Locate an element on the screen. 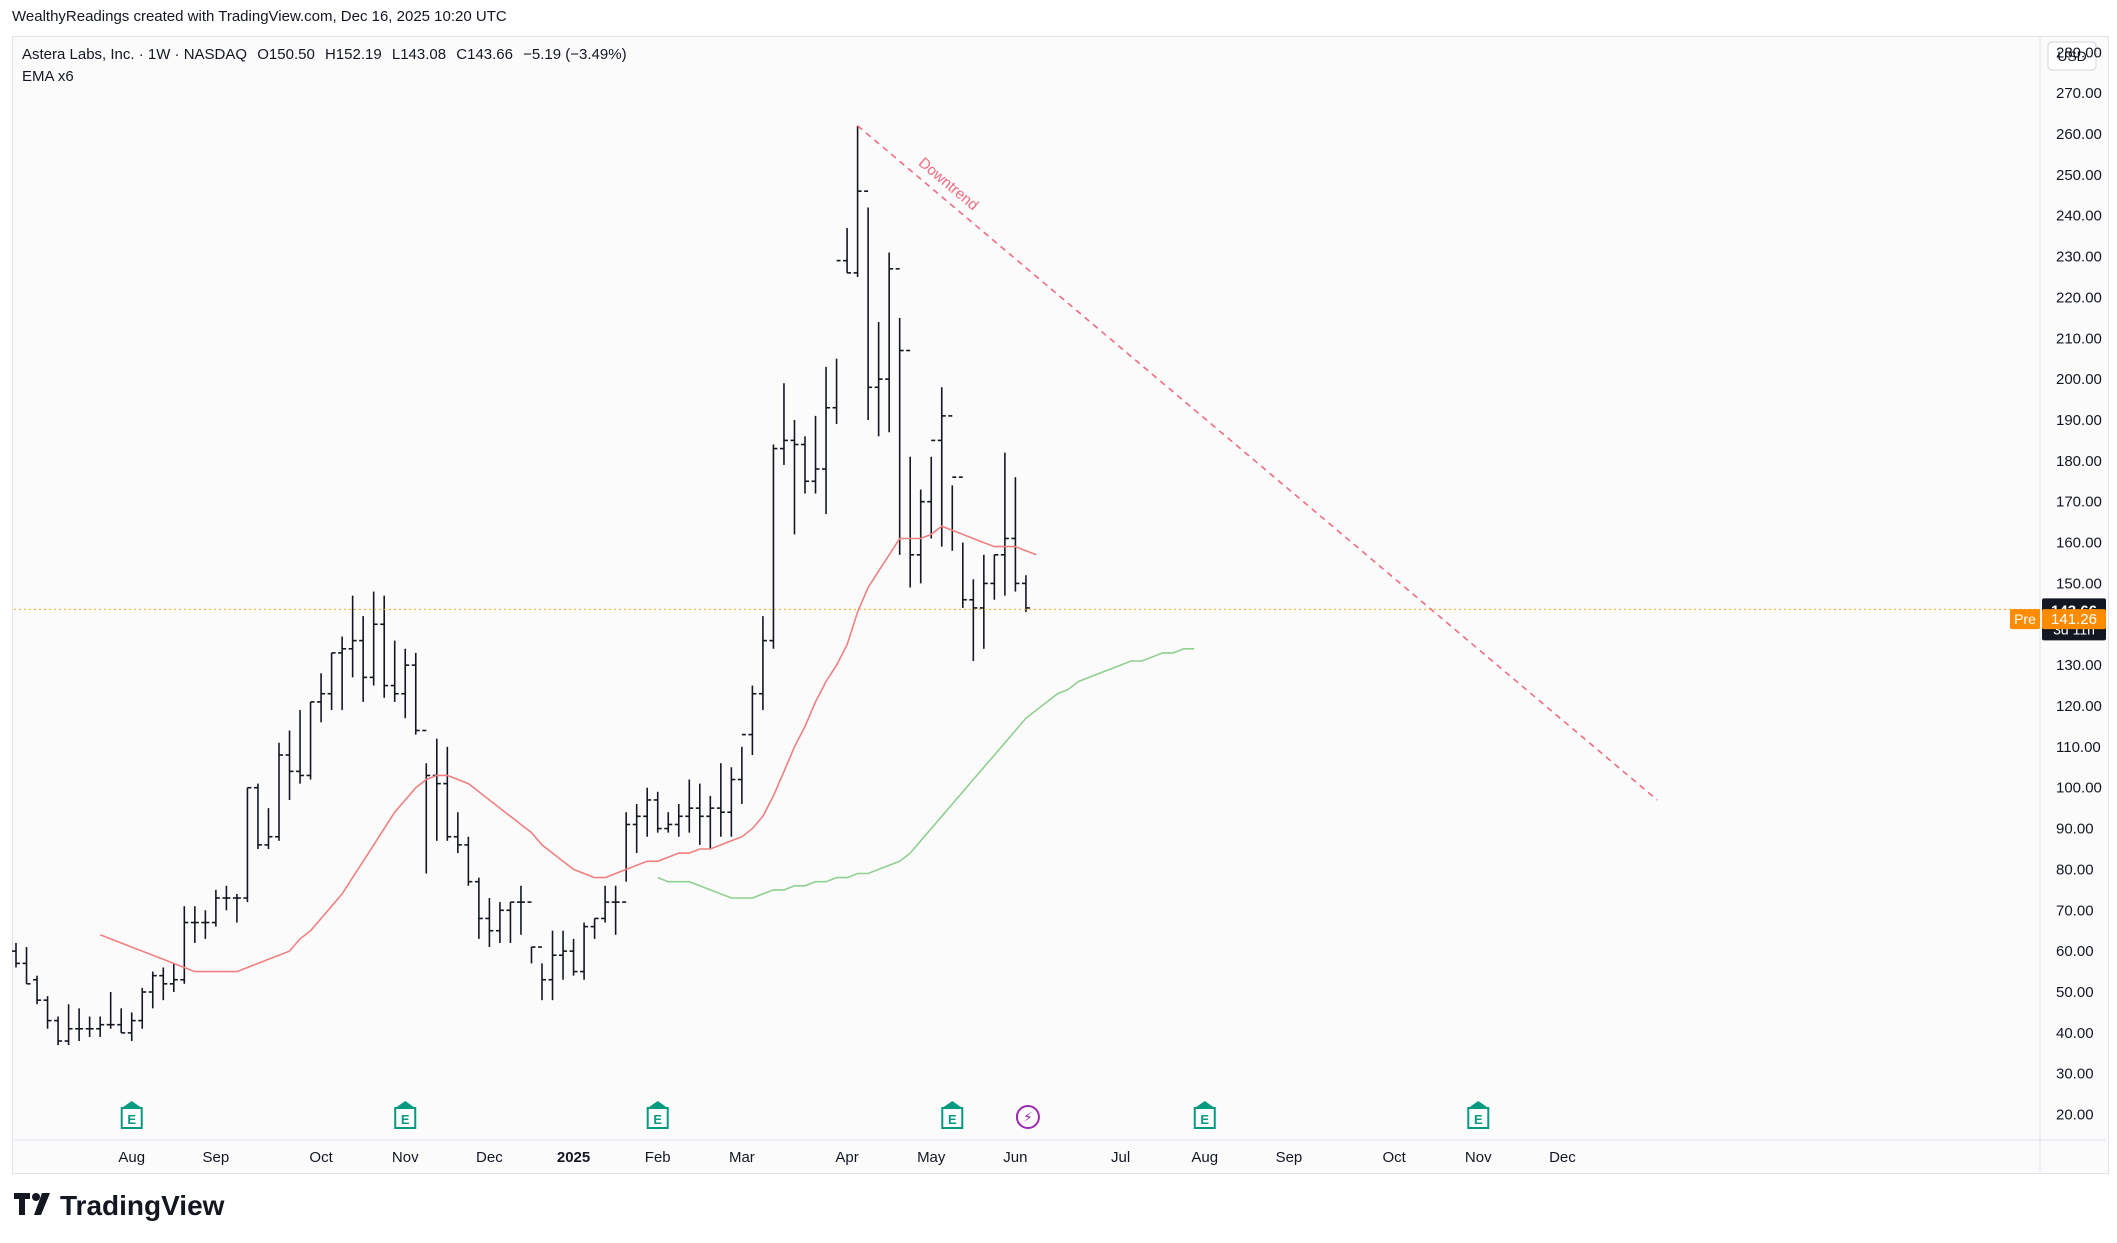  price-tick-label: 20.00 is located at coordinates (2075, 1115).